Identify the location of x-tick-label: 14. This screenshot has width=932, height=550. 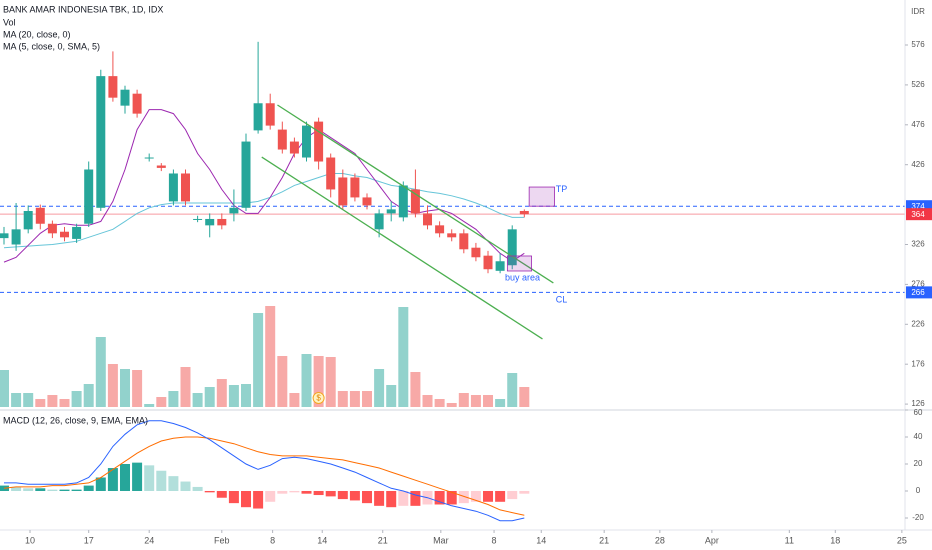
(541, 540).